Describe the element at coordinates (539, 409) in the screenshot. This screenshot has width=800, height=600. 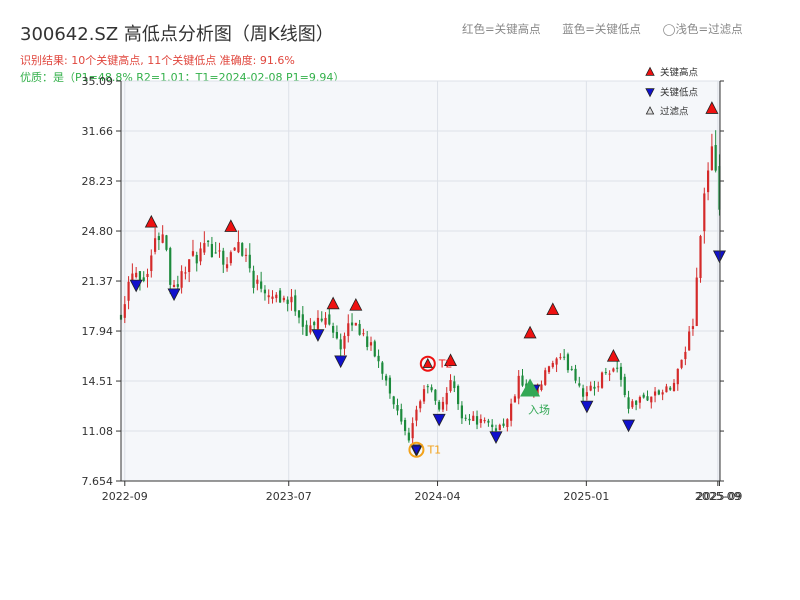
I see `entry-label: 入场` at that location.